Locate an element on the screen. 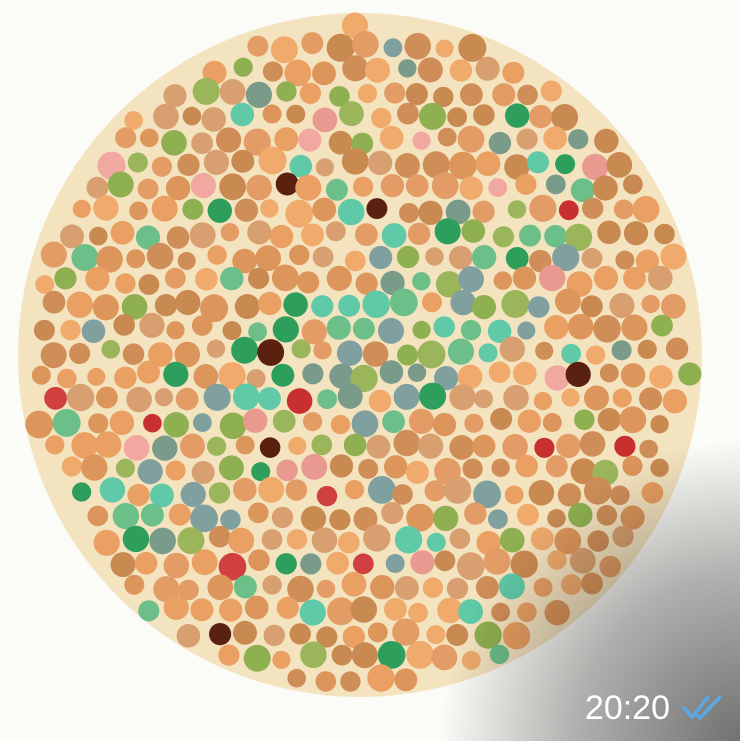  message-time: 20:20 is located at coordinates (627, 708).